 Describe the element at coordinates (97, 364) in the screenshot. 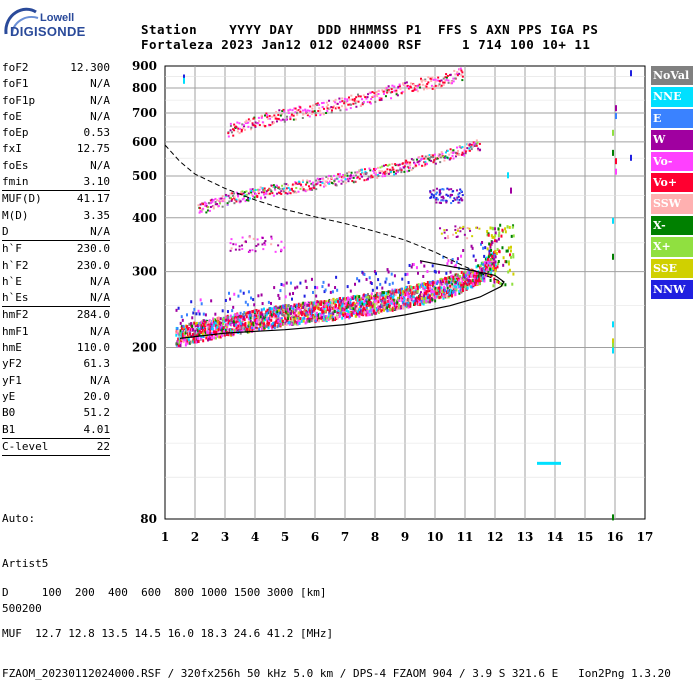

I see `param-value: 61.3` at that location.